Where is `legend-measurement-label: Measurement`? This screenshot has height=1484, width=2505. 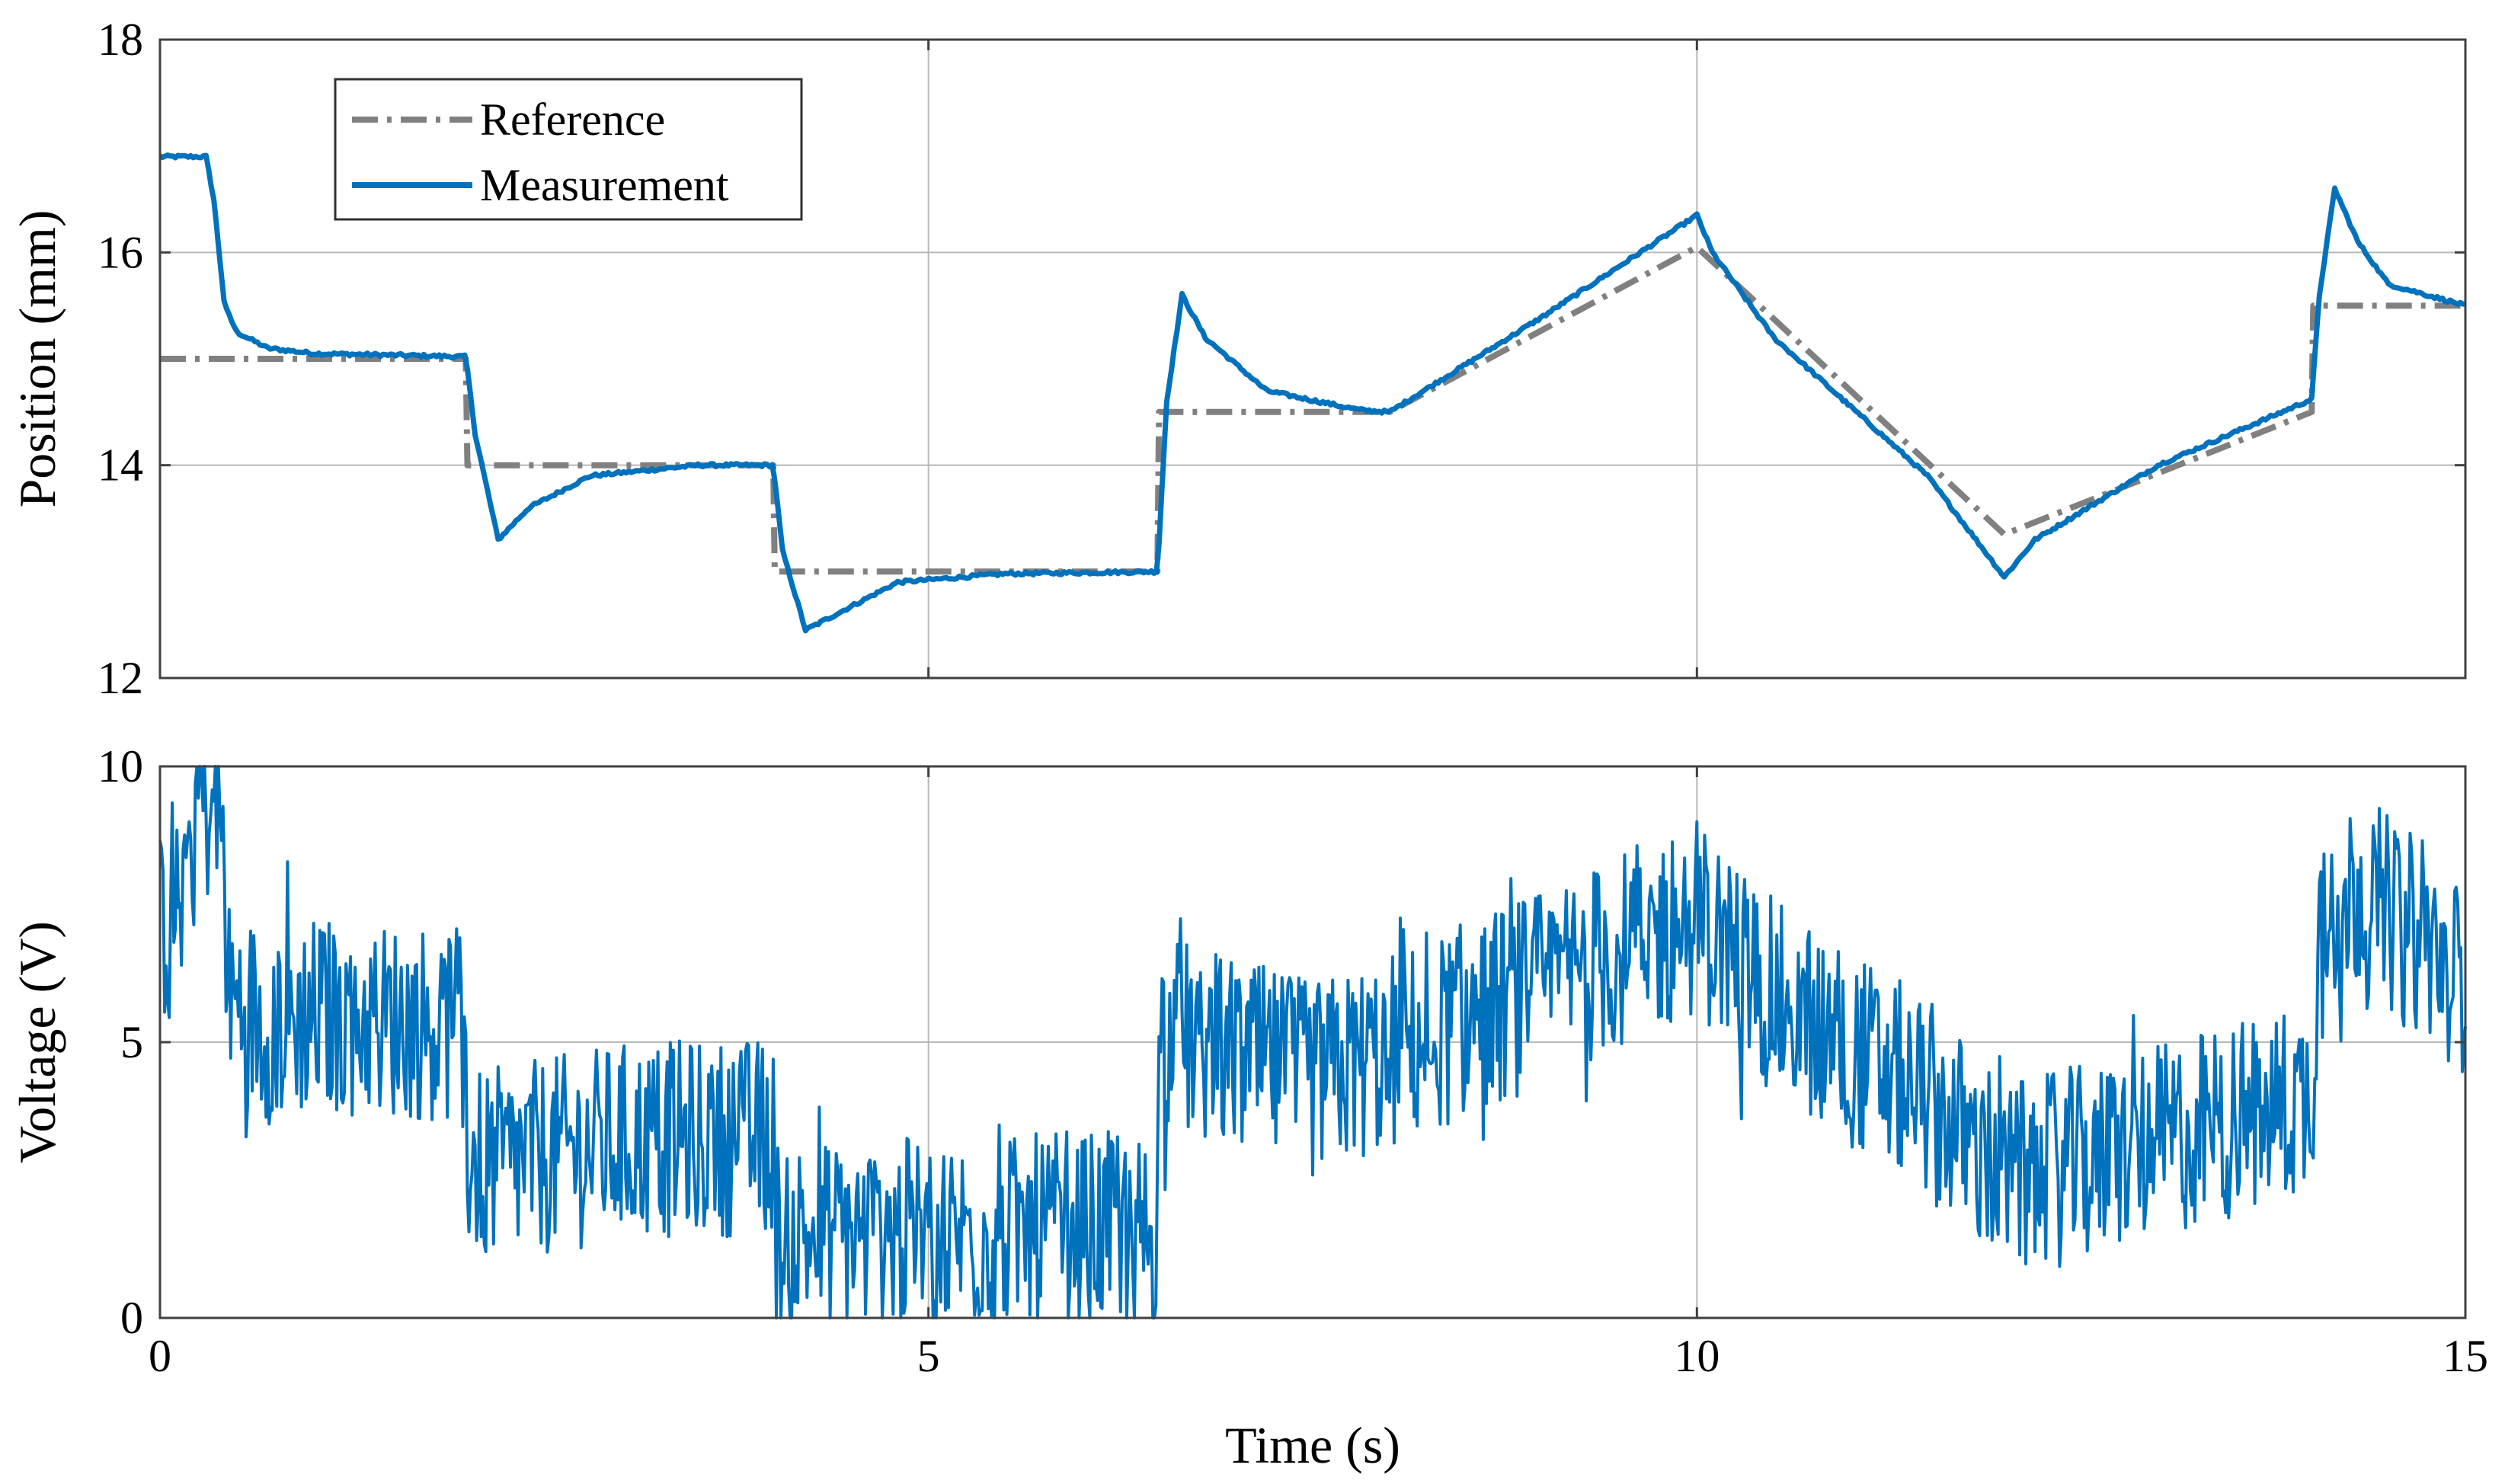
legend-measurement-label: Measurement is located at coordinates (604, 185).